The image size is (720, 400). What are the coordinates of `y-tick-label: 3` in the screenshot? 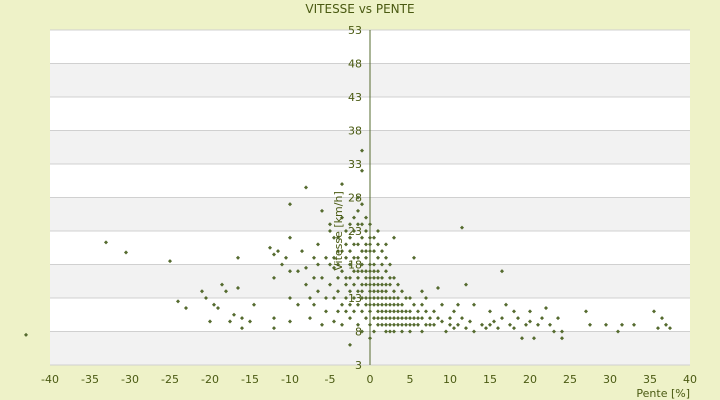 It's located at (358, 365).